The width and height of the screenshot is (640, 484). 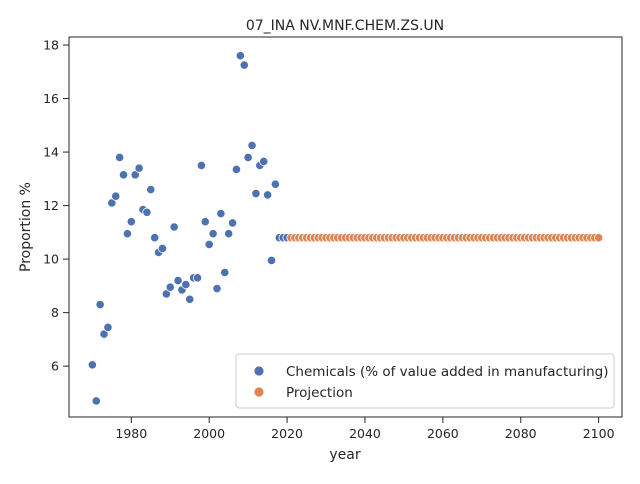 I want to click on x-tick-label: 2040, so click(x=365, y=433).